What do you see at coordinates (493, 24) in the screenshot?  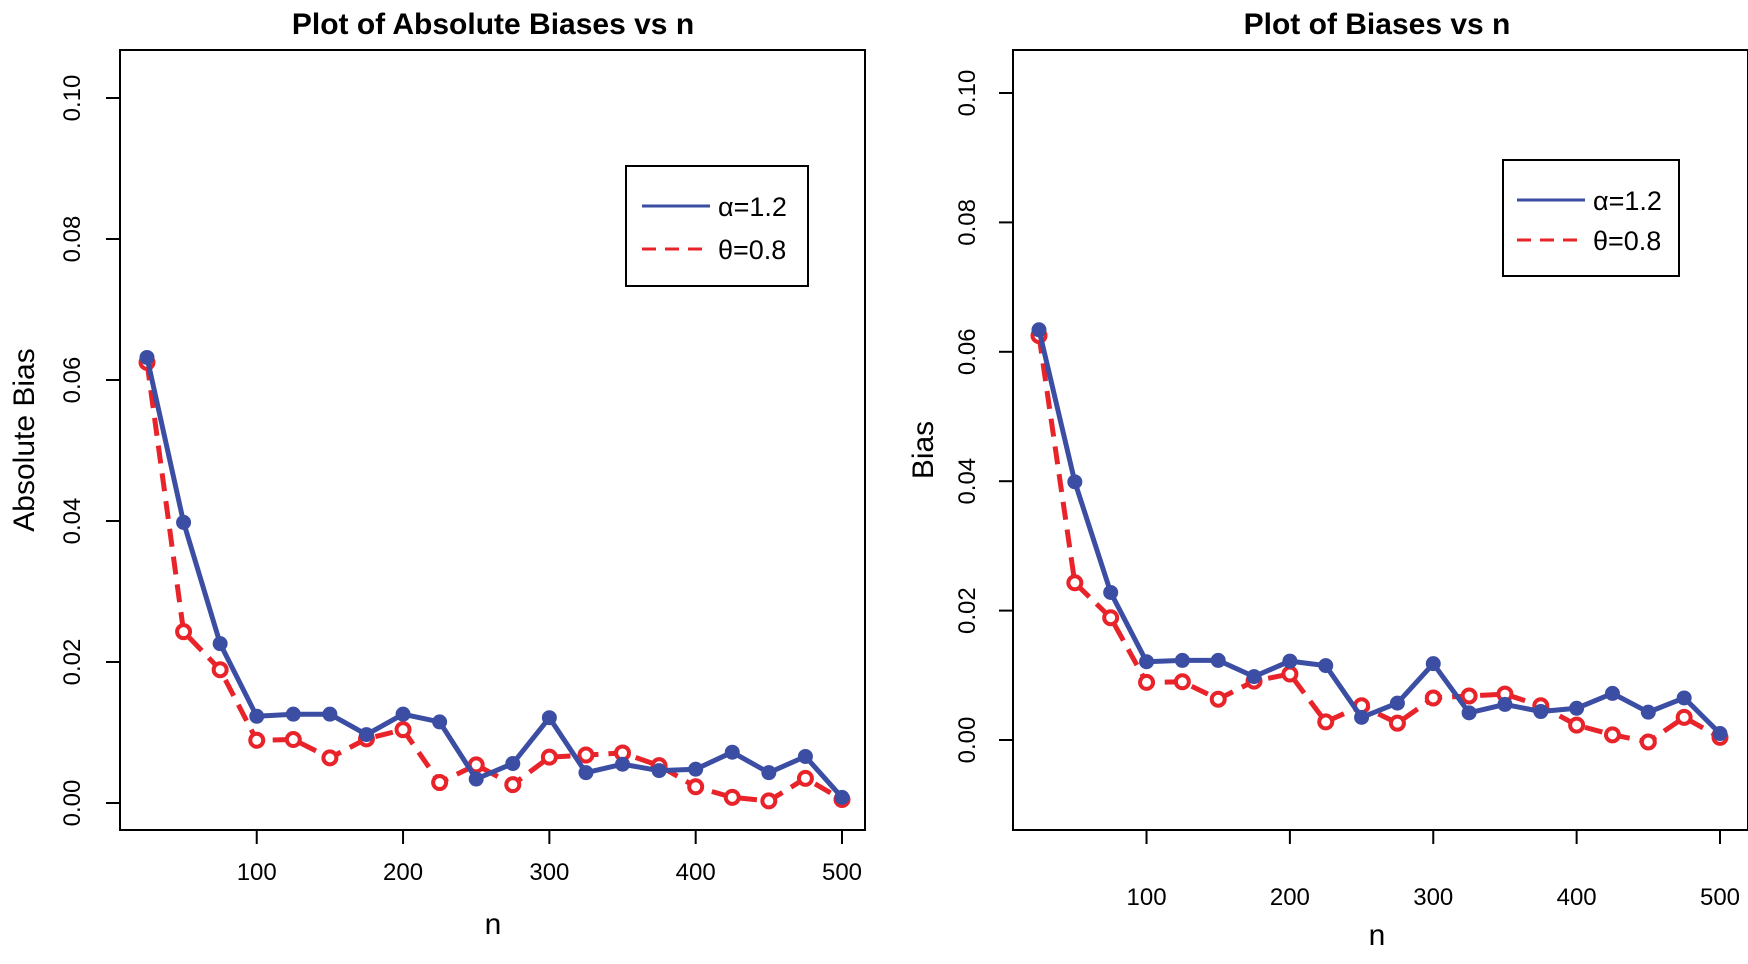 I see `chart-title: Plot of Absolute Biases vs n` at bounding box center [493, 24].